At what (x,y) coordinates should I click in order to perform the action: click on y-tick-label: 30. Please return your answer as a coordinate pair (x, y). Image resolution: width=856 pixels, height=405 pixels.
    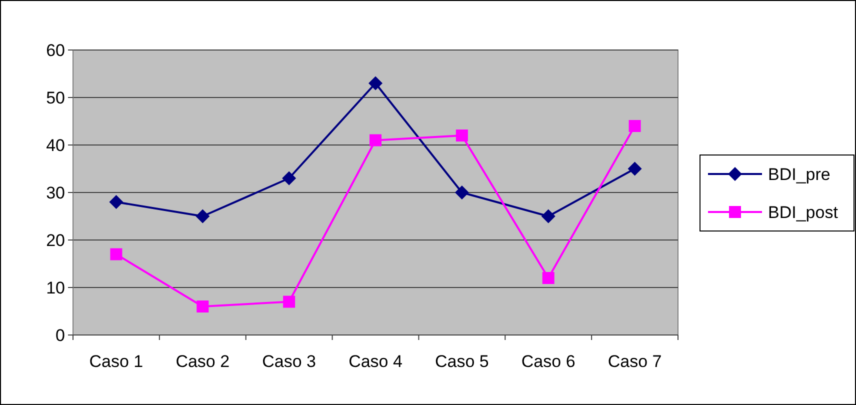
    Looking at the image, I should click on (55, 192).